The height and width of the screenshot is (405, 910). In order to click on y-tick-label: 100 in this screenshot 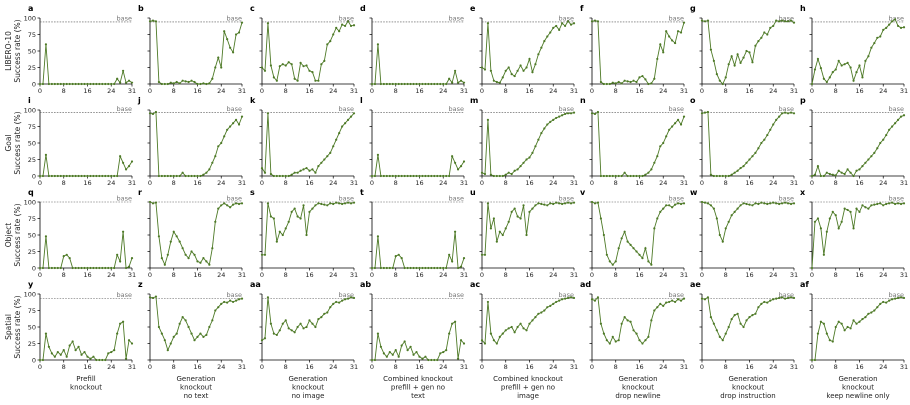, I will do `click(30, 294)`.